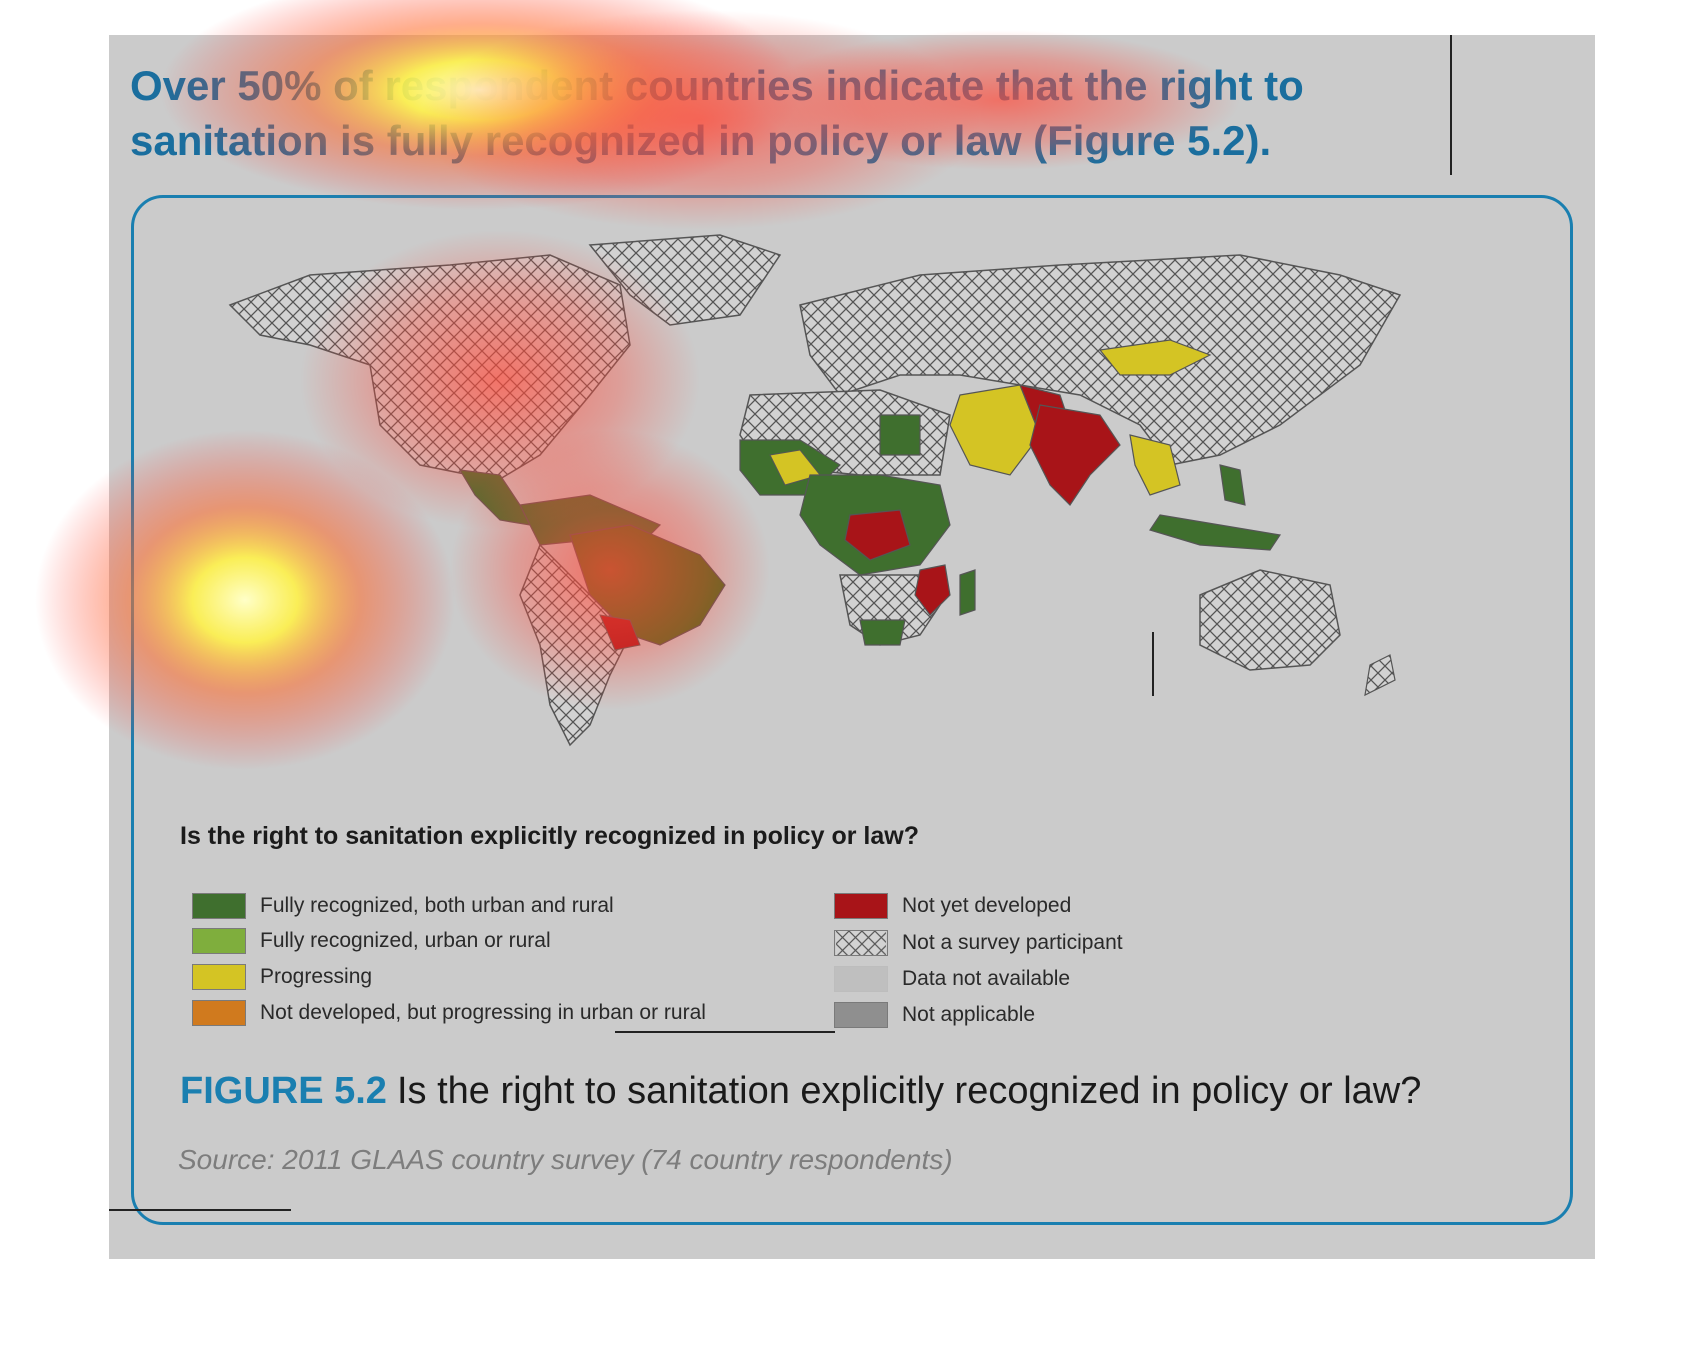 The image size is (1694, 1346). I want to click on figure-label: FIGURE 5.2, so click(283, 1091).